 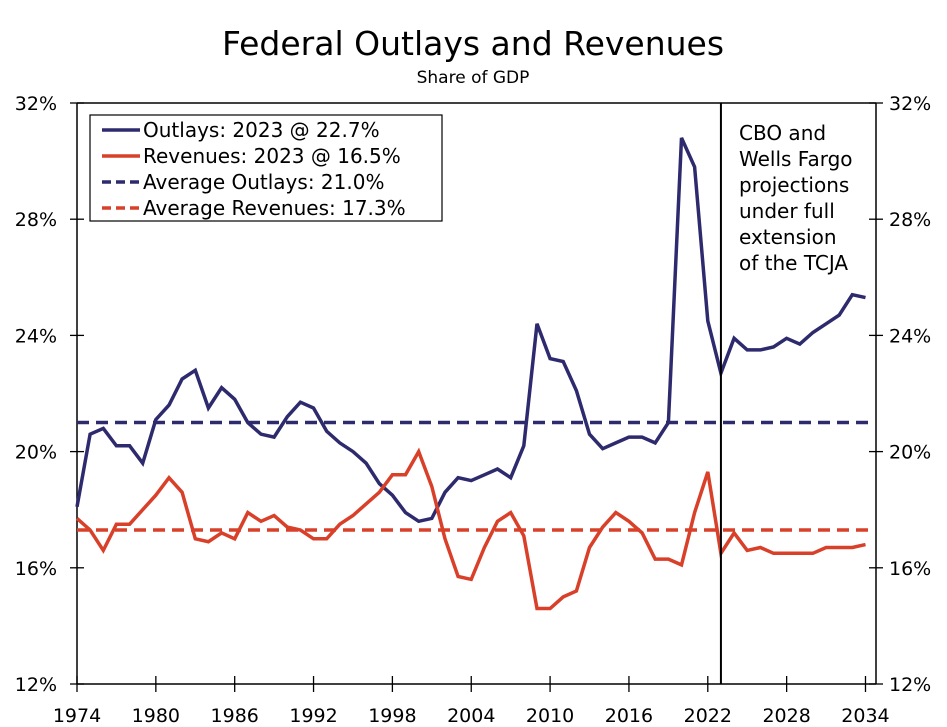 I want to click on legend-label-0: Outlays: 2023 @ 22.7%, so click(x=261, y=130).